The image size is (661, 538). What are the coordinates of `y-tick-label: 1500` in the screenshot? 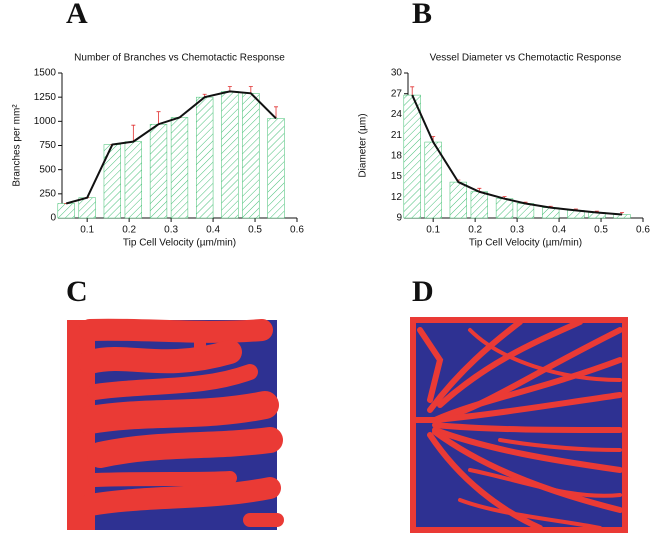 It's located at (45, 73).